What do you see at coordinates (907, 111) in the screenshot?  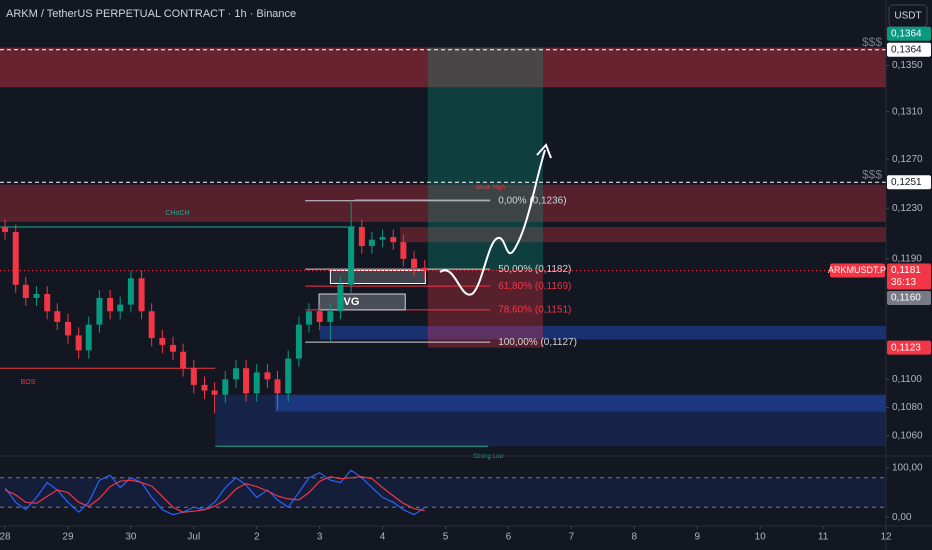 I see `y-tick-label: 0,1310` at bounding box center [907, 111].